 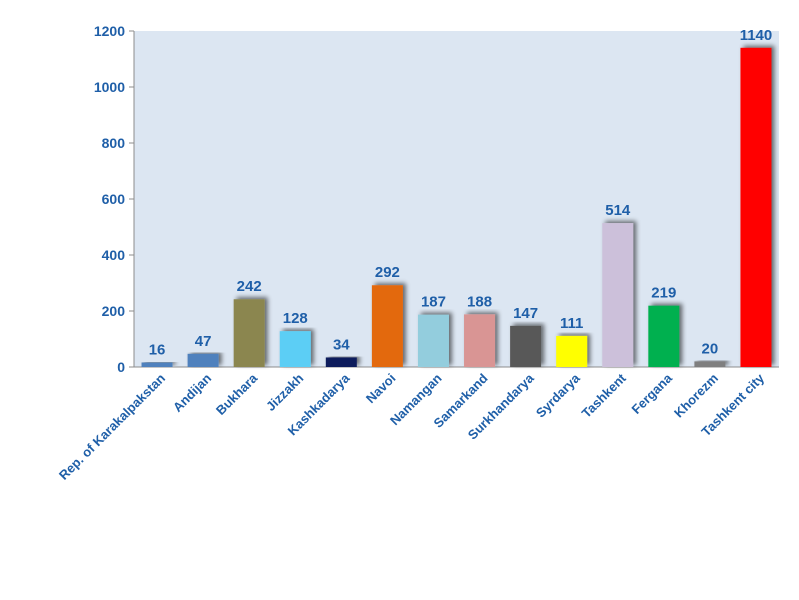 I want to click on data-label: 292, so click(x=387, y=272).